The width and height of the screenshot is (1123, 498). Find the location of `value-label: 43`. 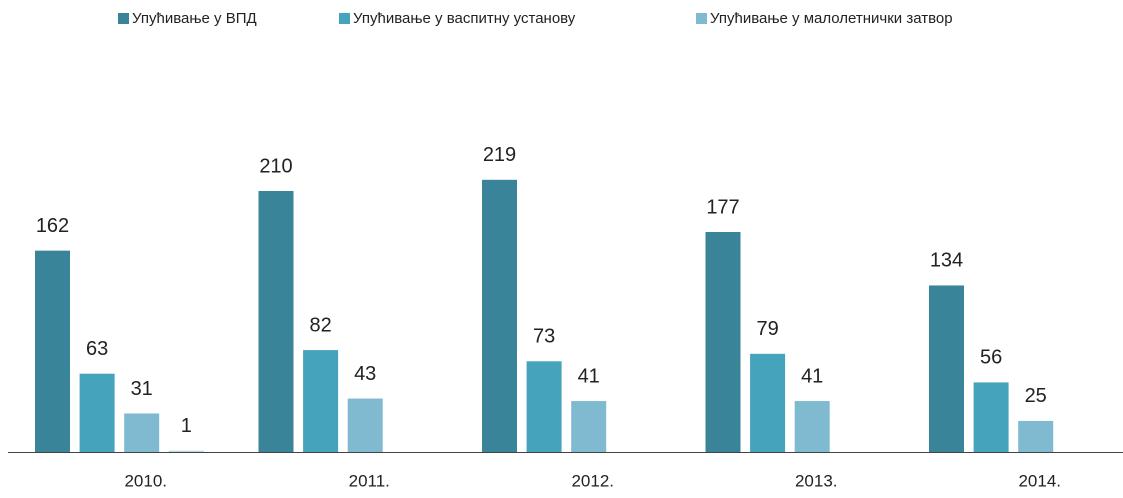

value-label: 43 is located at coordinates (365, 374).